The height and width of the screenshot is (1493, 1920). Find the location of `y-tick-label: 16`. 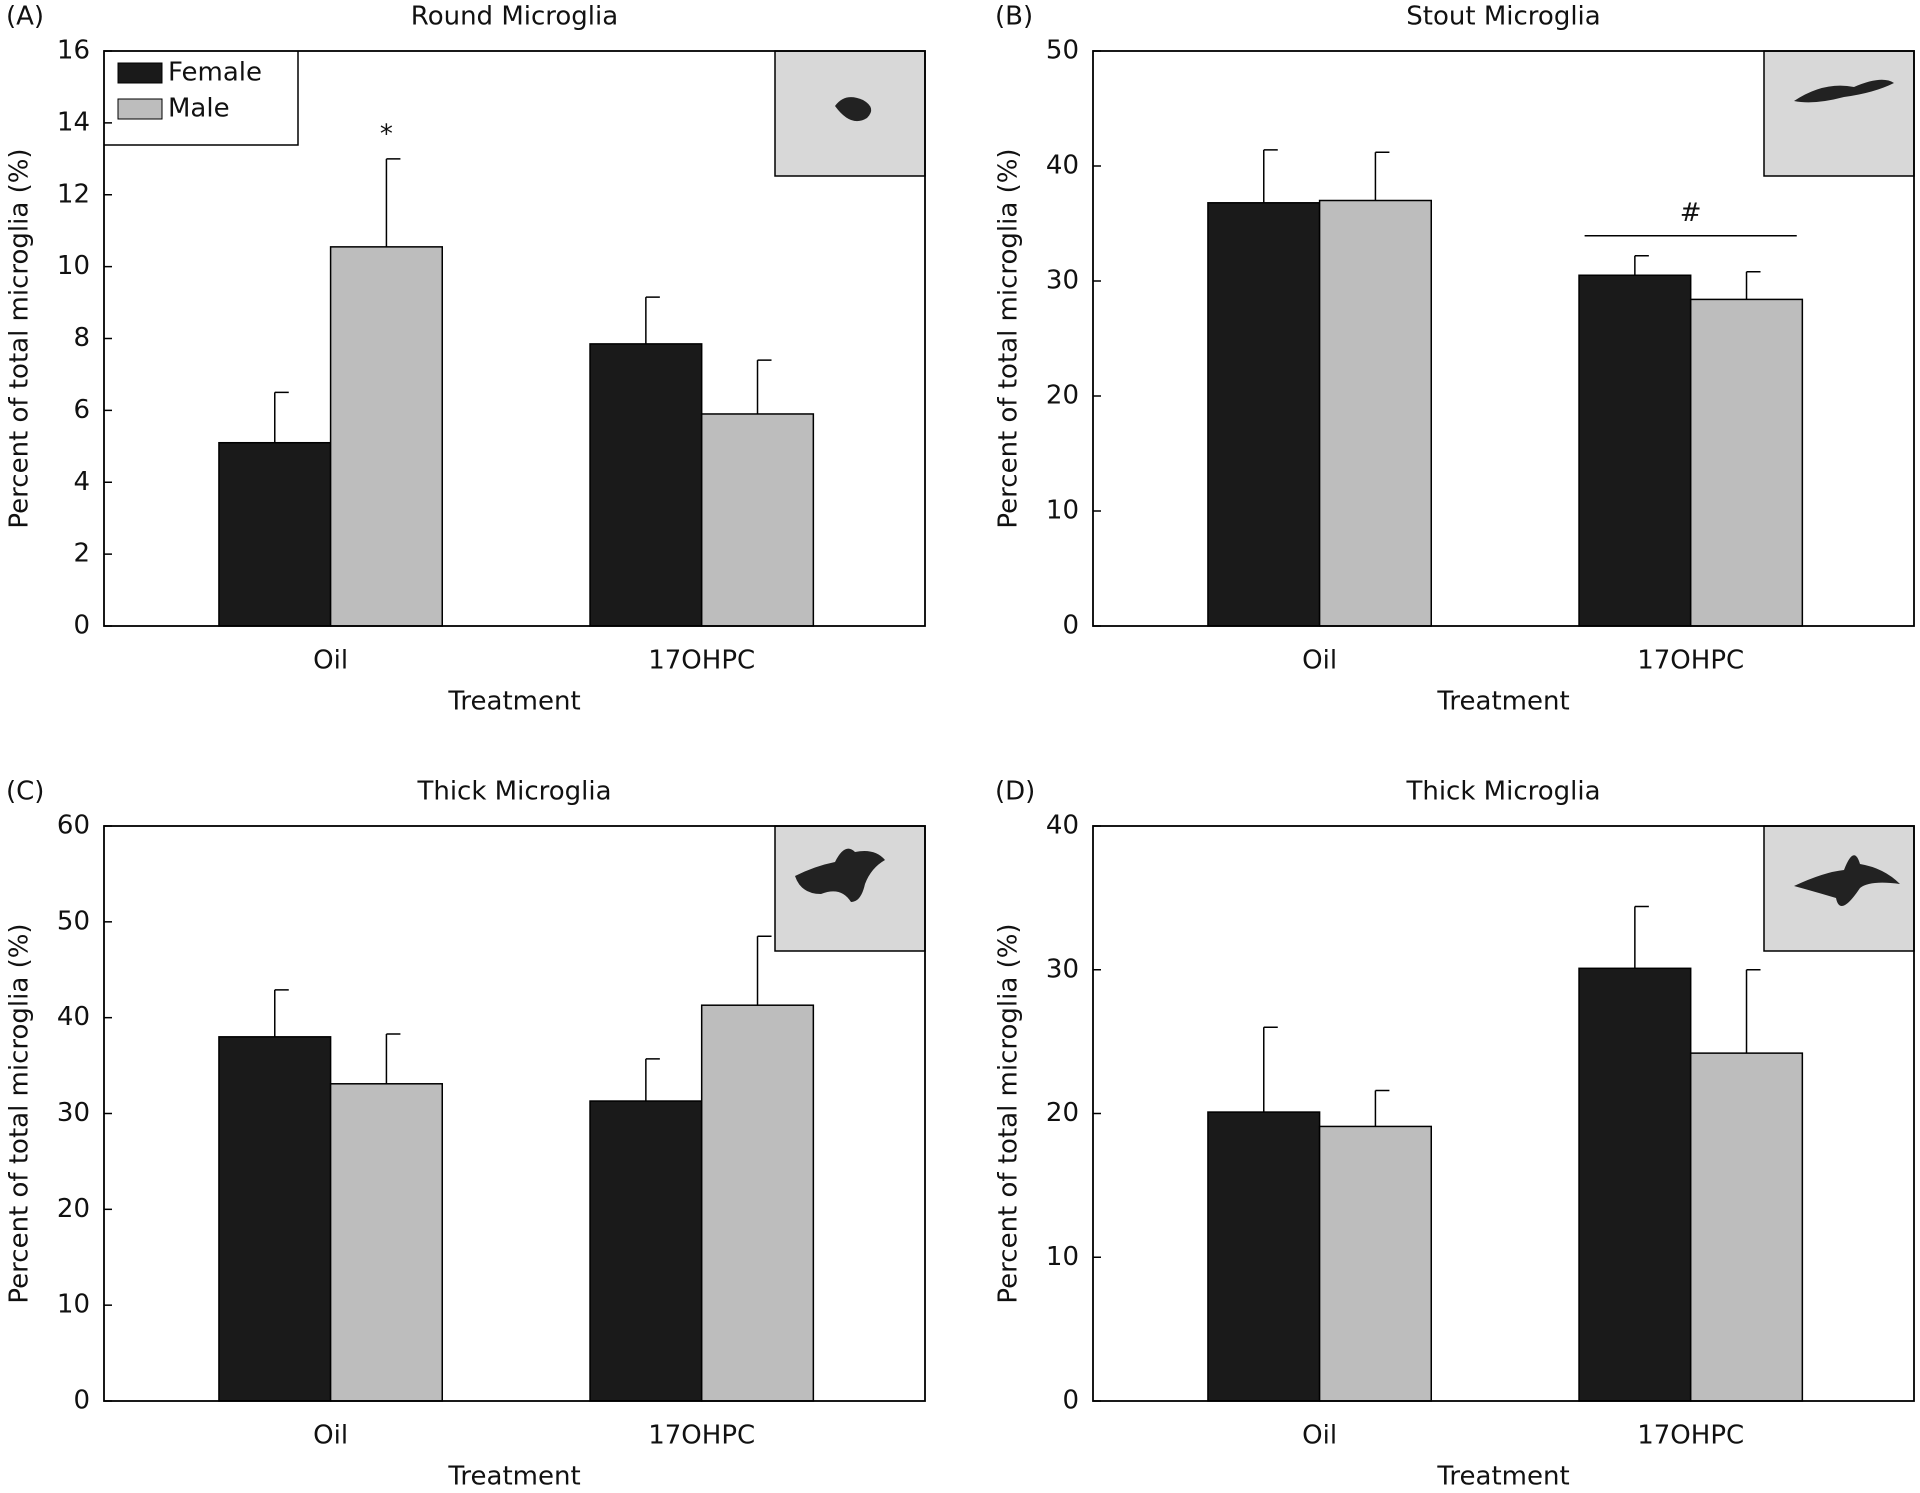

y-tick-label: 16 is located at coordinates (73, 51).